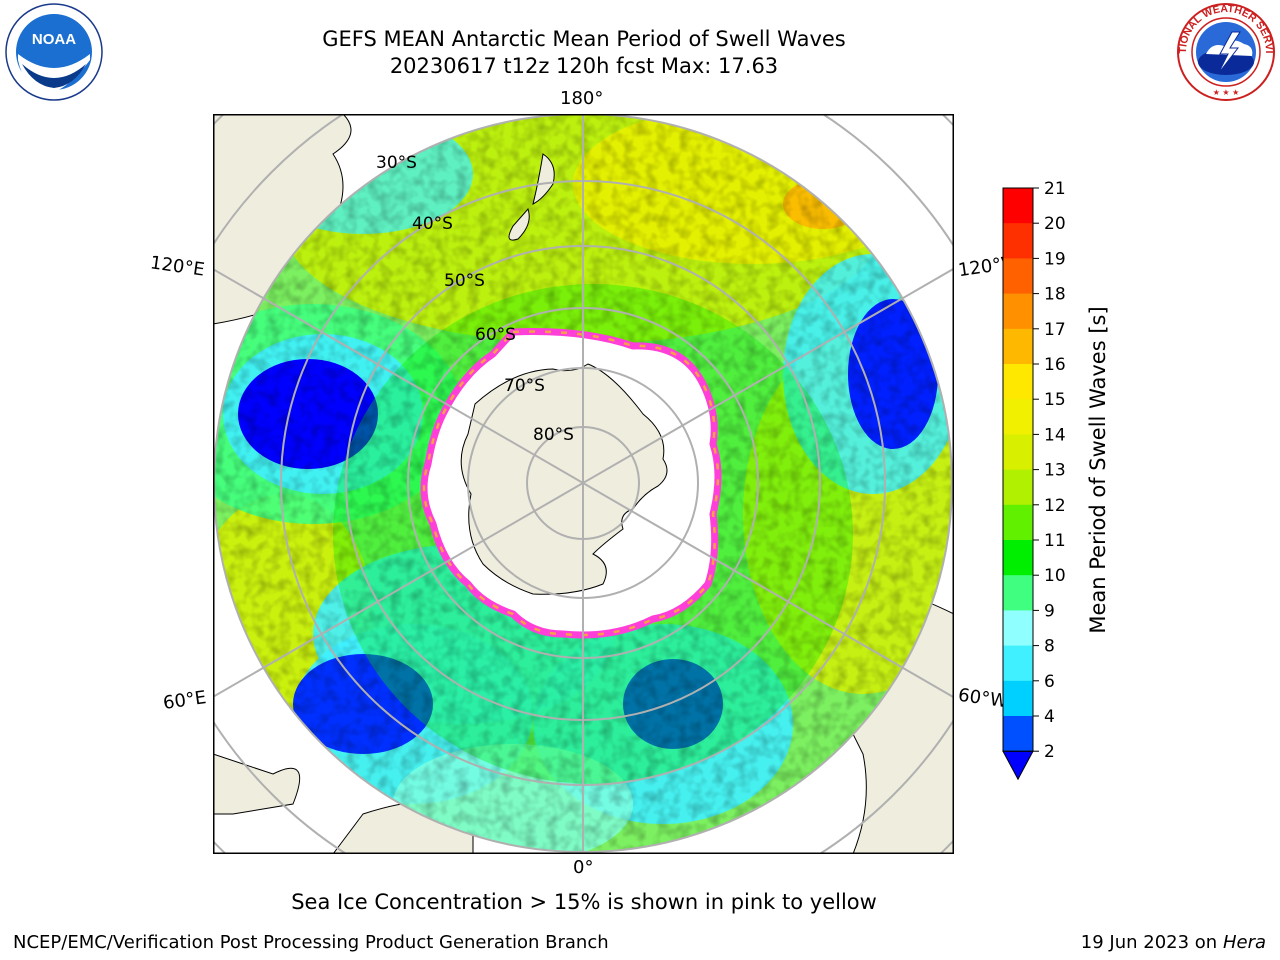 This screenshot has height=960, width=1280. What do you see at coordinates (1055, 576) in the screenshot?
I see `colorbar-tick-label: 10` at bounding box center [1055, 576].